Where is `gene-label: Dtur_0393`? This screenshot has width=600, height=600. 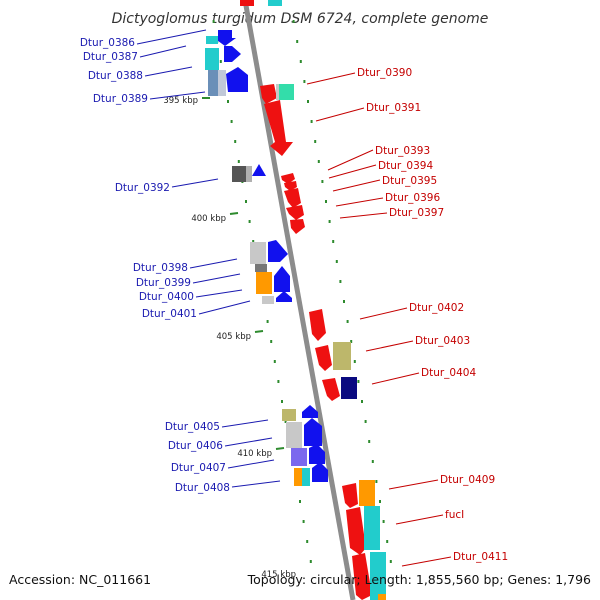
gene-label: Dtur_0393 is located at coordinates (402, 151).